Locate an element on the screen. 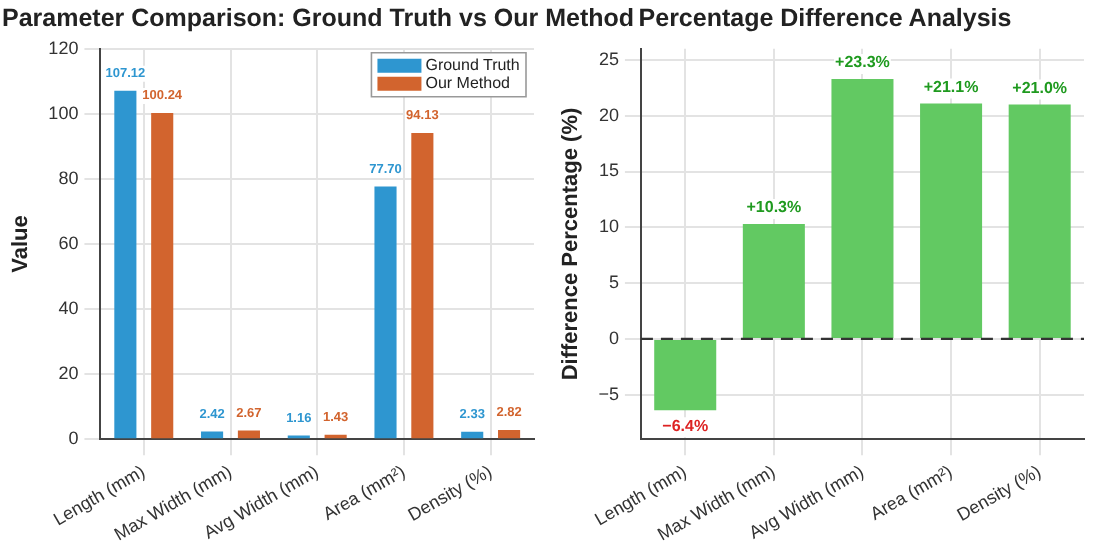 This screenshot has width=1100, height=552. y-tick-label: 15 is located at coordinates (608, 170).